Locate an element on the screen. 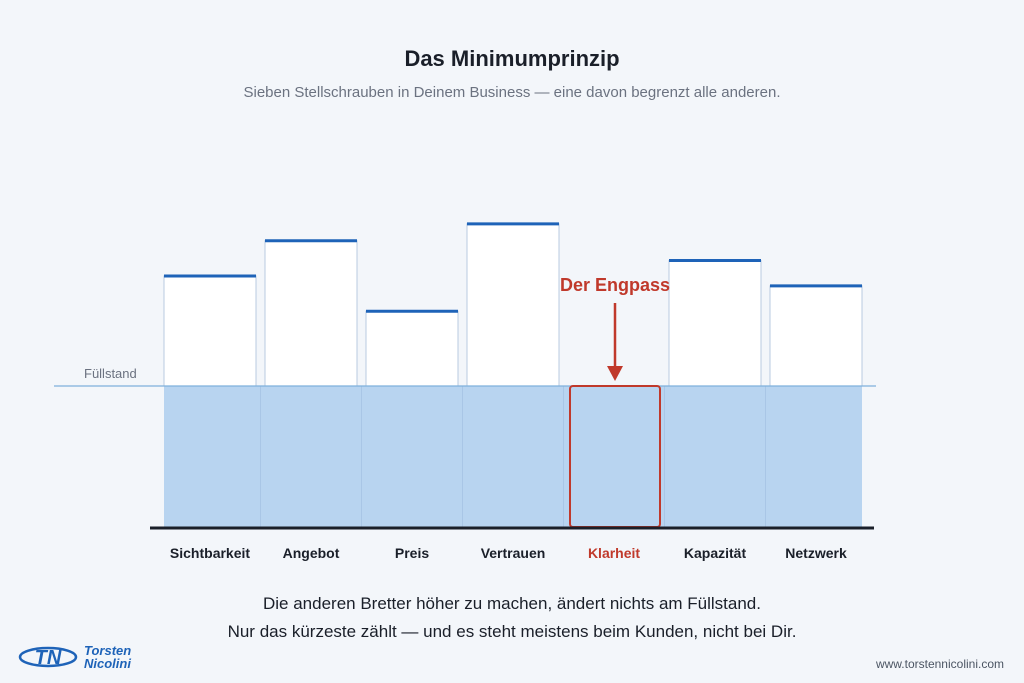 Image resolution: width=1024 pixels, height=683 pixels. stave-label-bottleneck: Klarheit is located at coordinates (614, 553).